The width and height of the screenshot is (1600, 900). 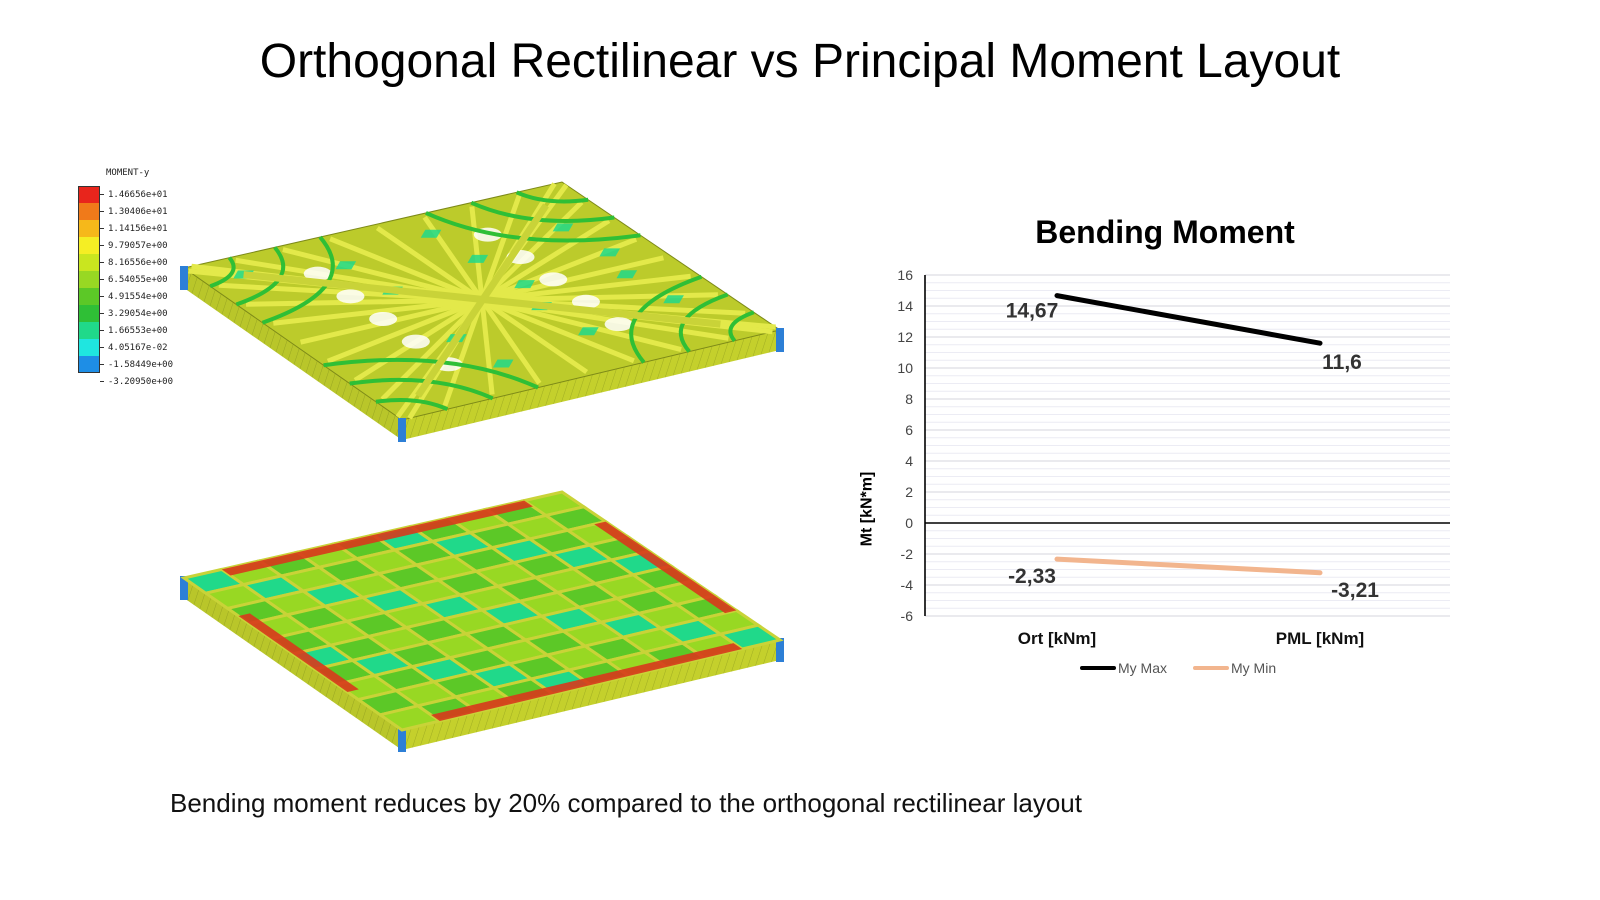 I want to click on data-label: -2,33, so click(x=1032, y=576).